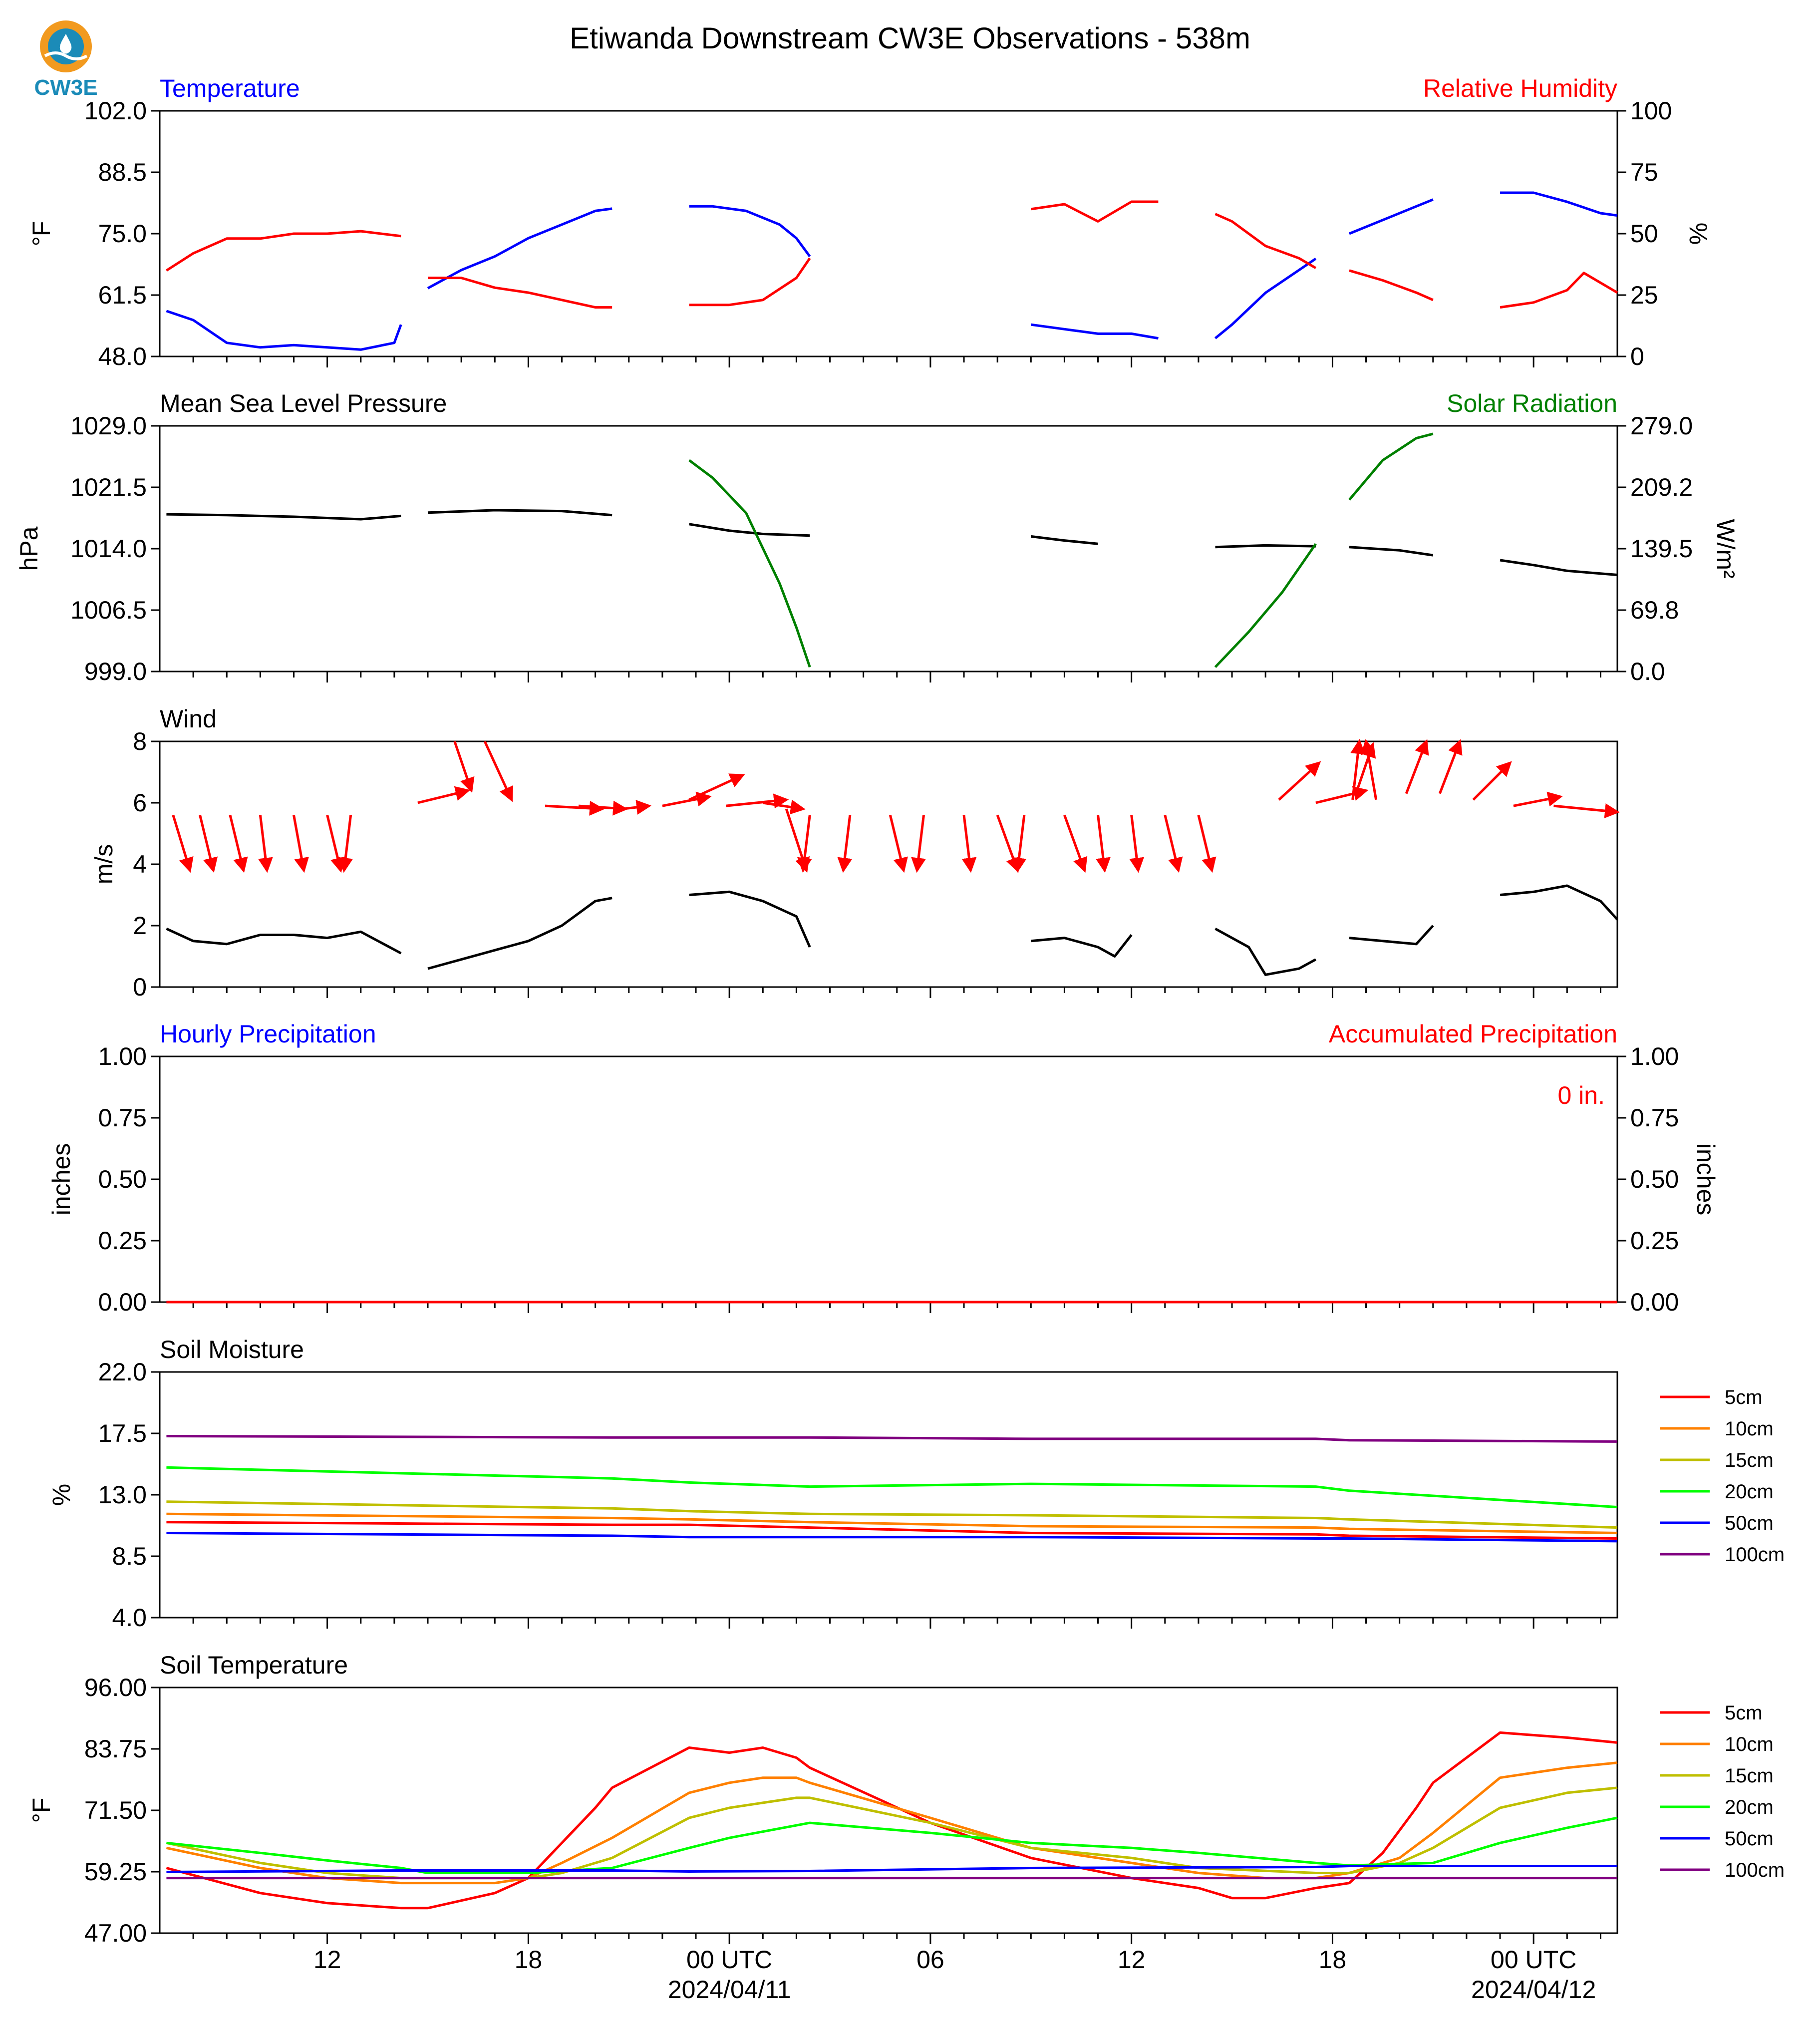 The height and width of the screenshot is (2031, 1820). Describe the element at coordinates (1698, 234) in the screenshot. I see `y2-axis-label: %` at that location.